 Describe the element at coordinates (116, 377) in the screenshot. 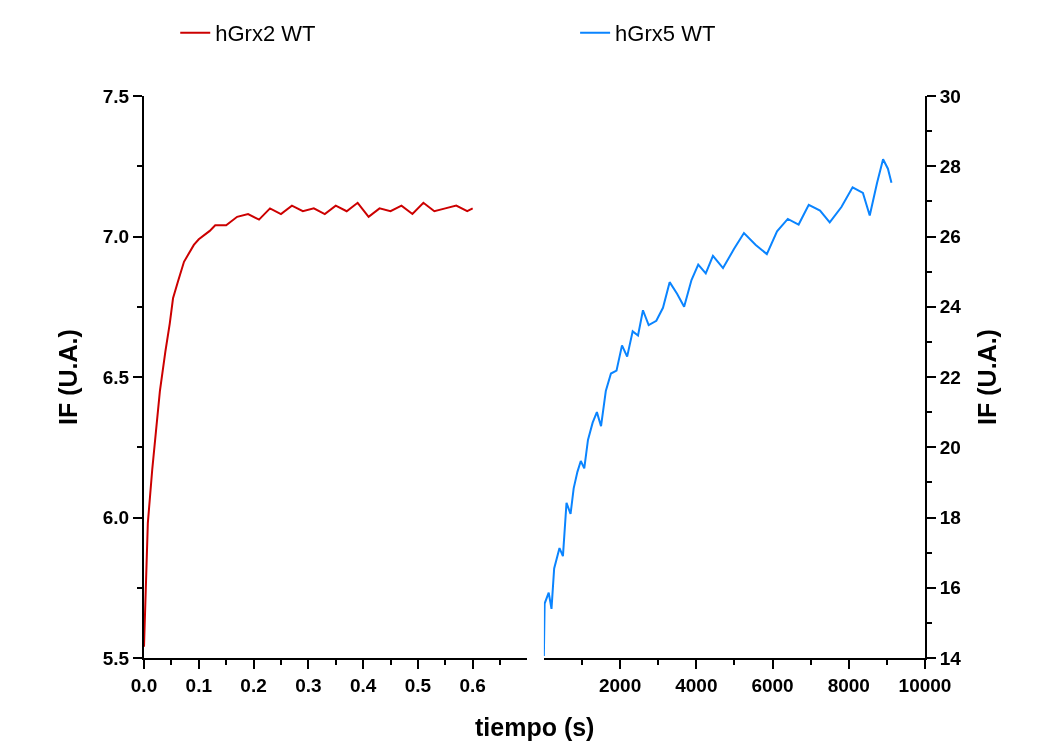

I see `y-tick-label: 6.5` at that location.